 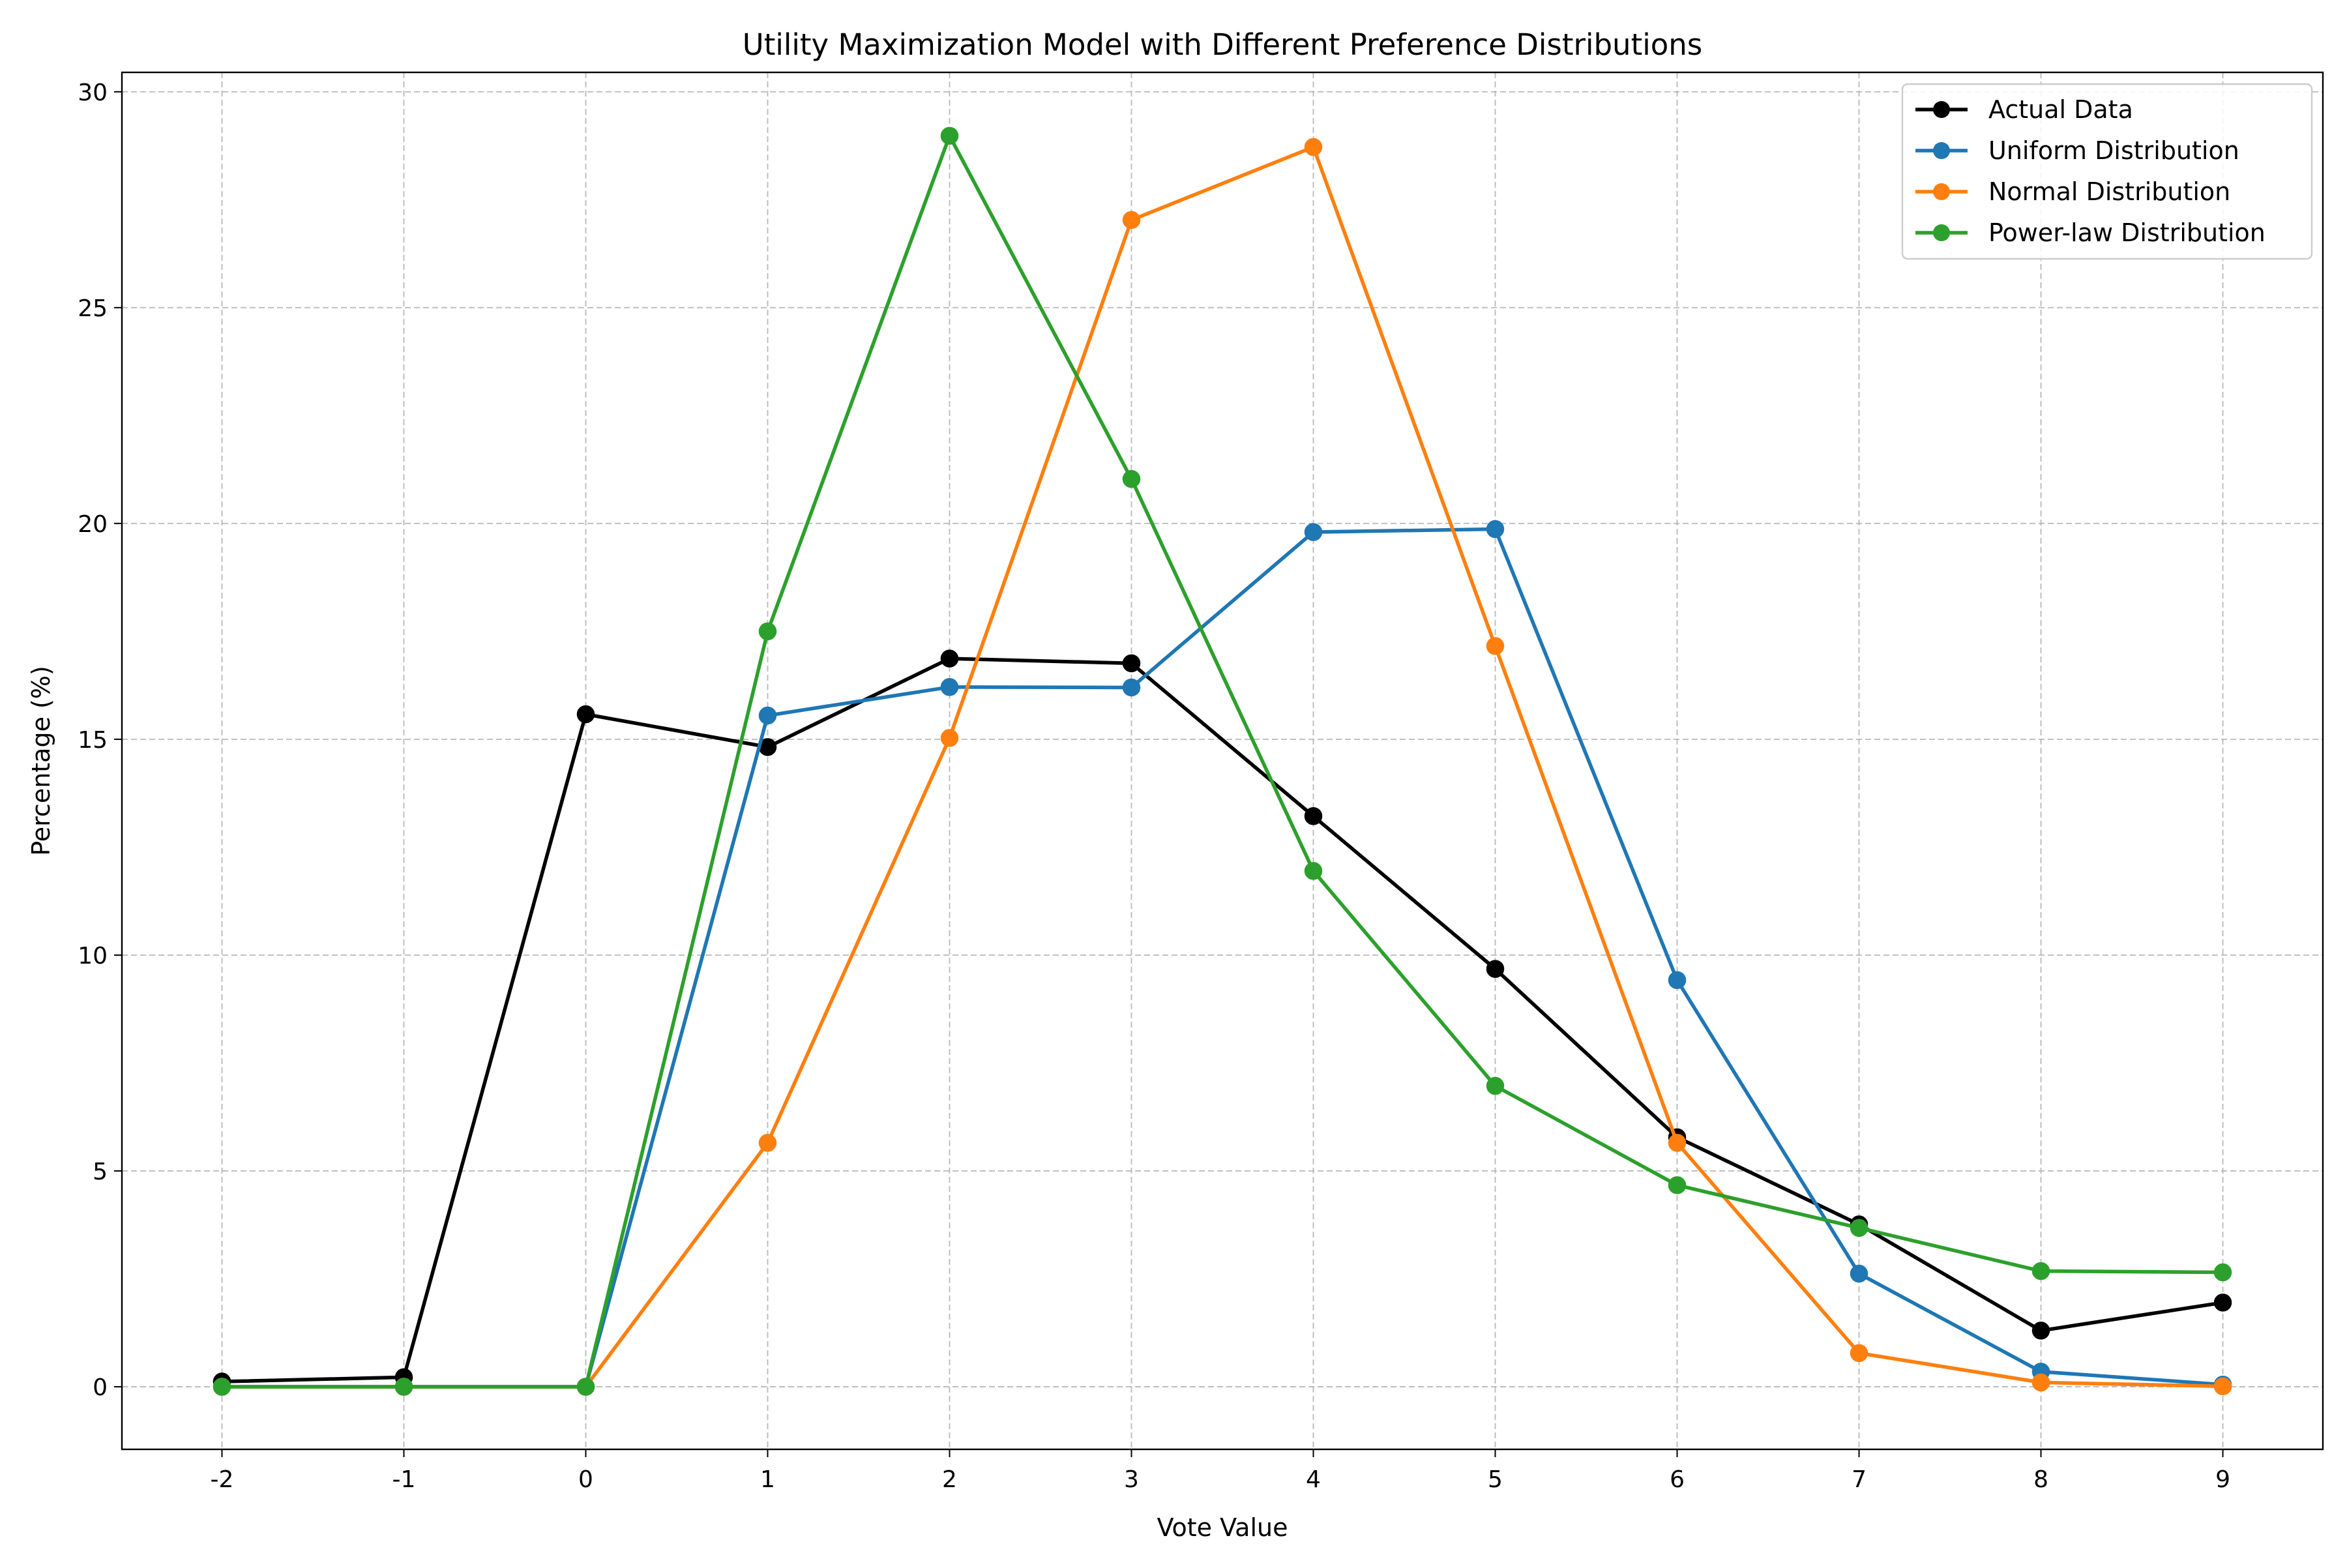 I want to click on x-tick-label: -1, so click(x=404, y=1479).